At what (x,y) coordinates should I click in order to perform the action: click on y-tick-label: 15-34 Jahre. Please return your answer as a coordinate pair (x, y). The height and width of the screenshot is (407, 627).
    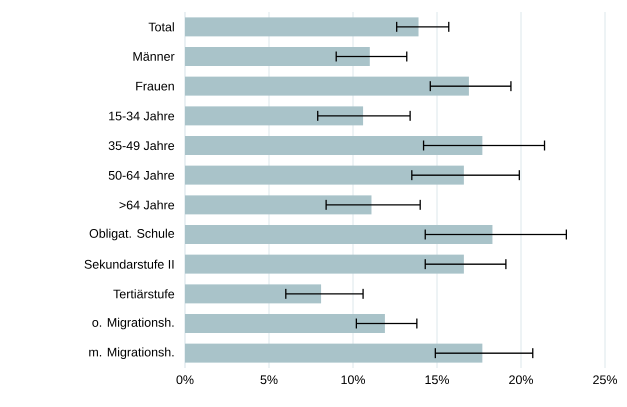
    Looking at the image, I should click on (141, 115).